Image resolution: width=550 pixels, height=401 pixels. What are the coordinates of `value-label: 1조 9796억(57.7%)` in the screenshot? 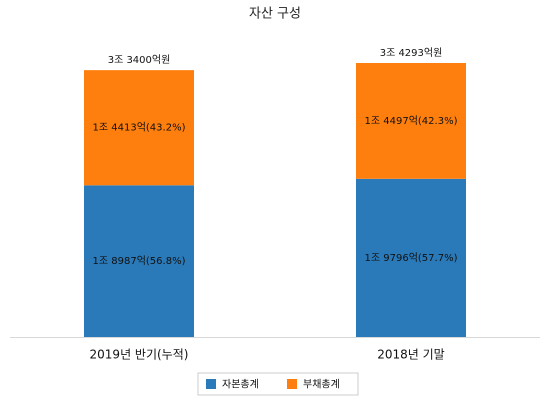 It's located at (411, 258).